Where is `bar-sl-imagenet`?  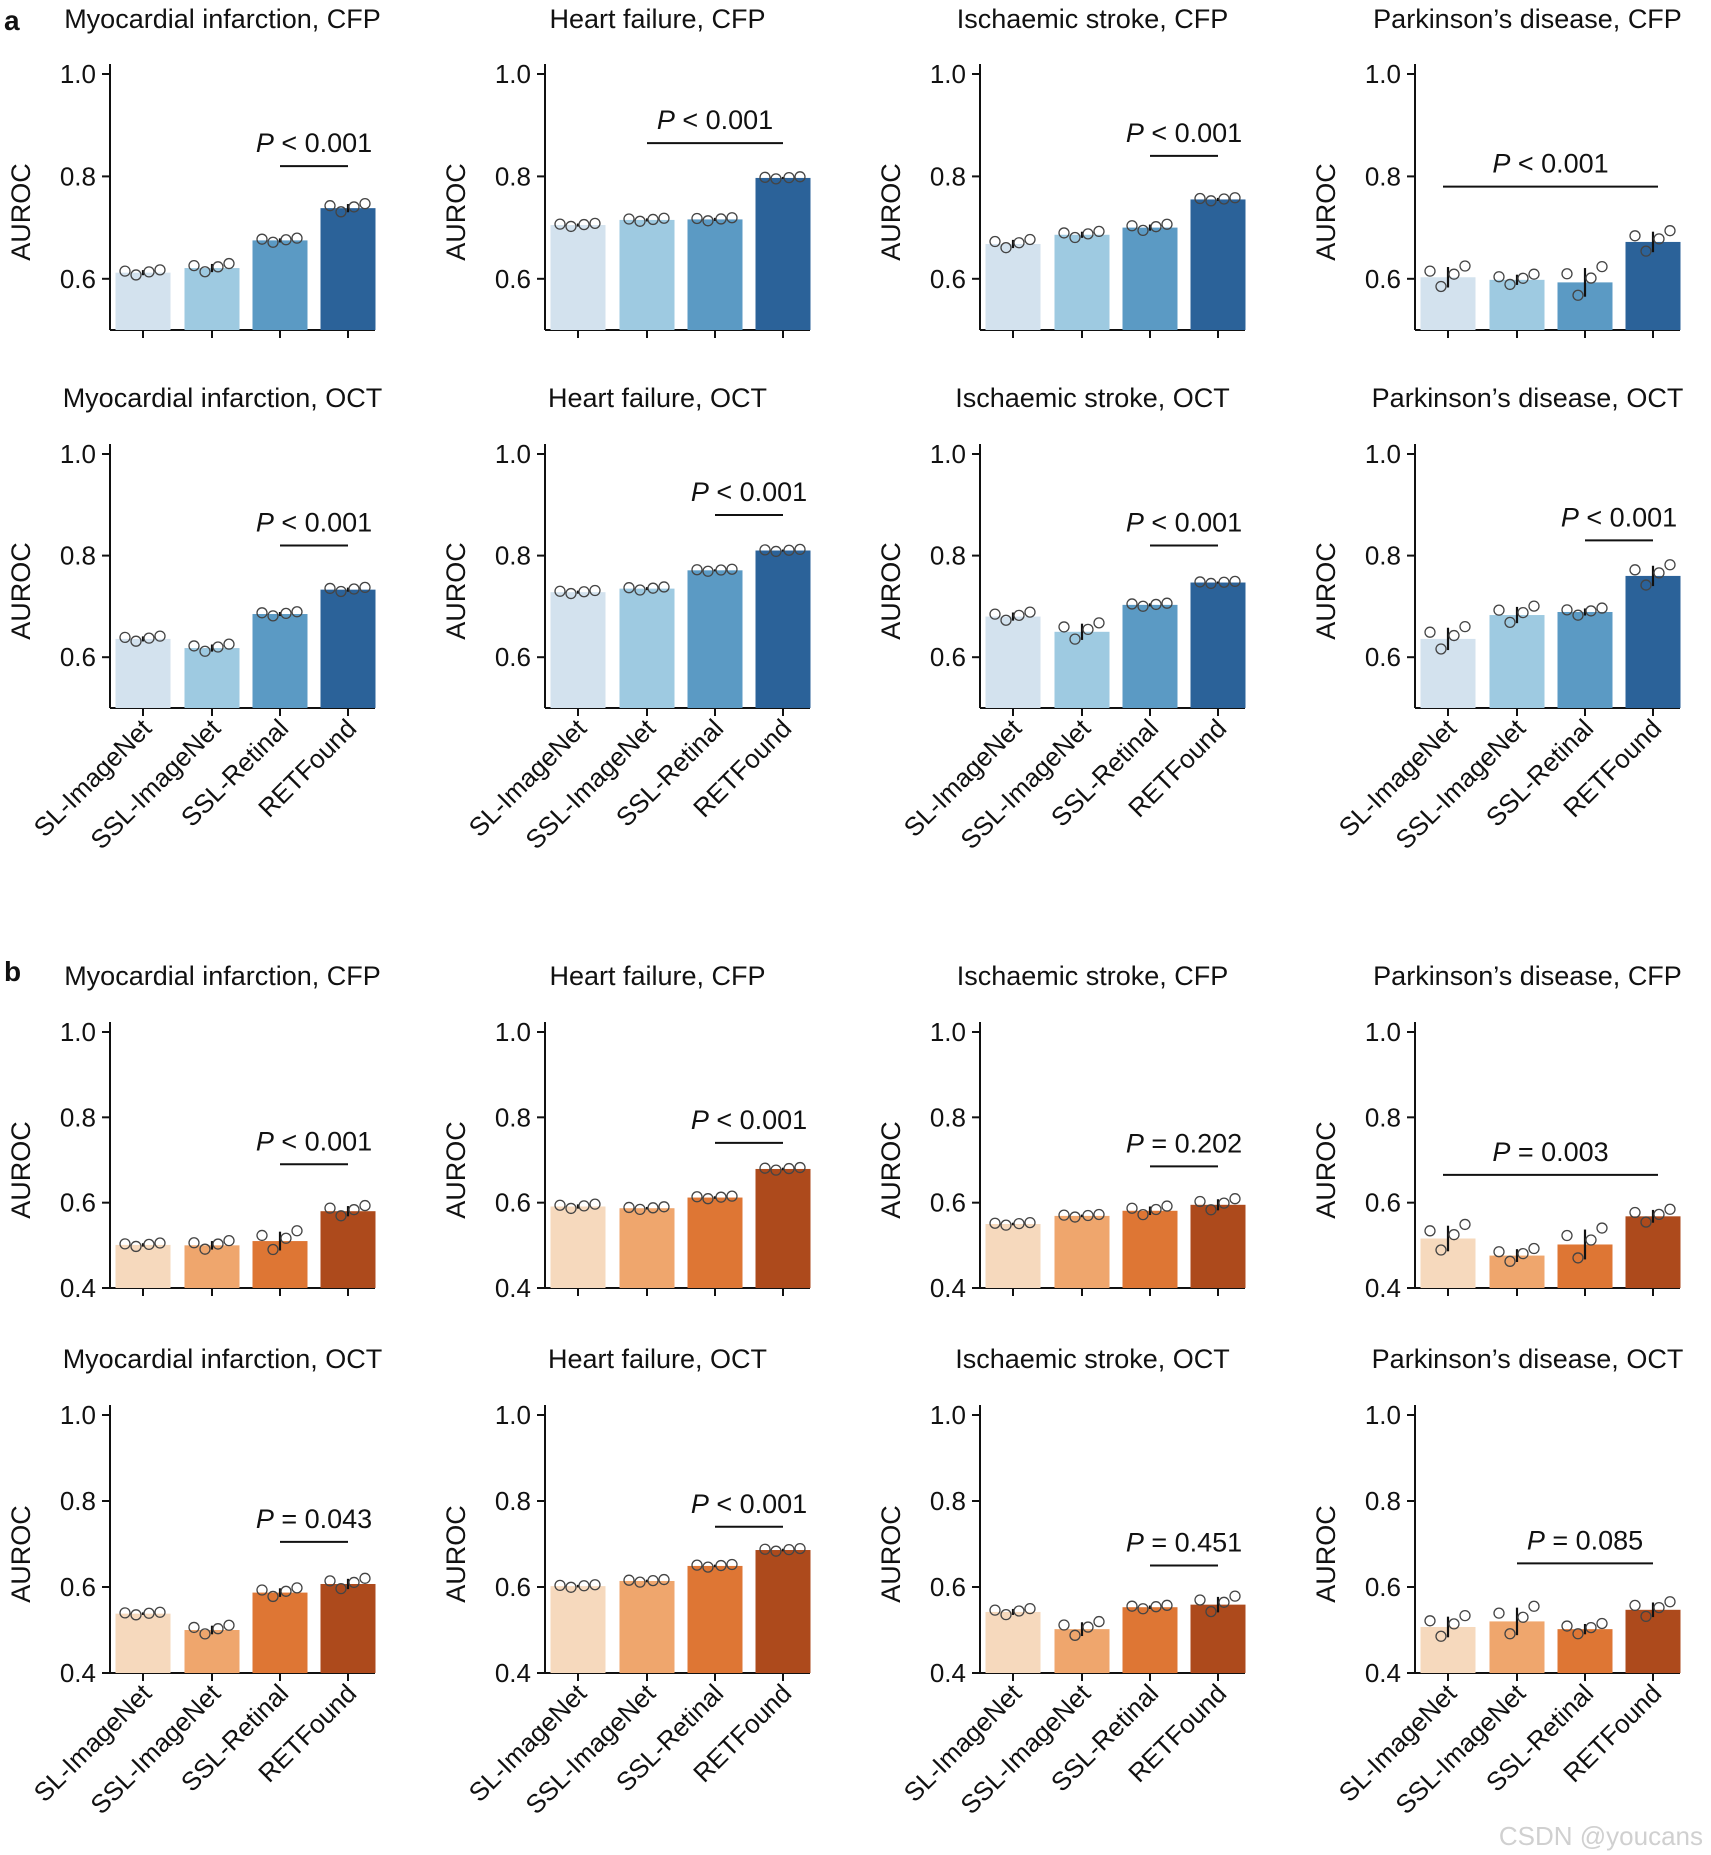 bar-sl-imagenet is located at coordinates (1448, 673).